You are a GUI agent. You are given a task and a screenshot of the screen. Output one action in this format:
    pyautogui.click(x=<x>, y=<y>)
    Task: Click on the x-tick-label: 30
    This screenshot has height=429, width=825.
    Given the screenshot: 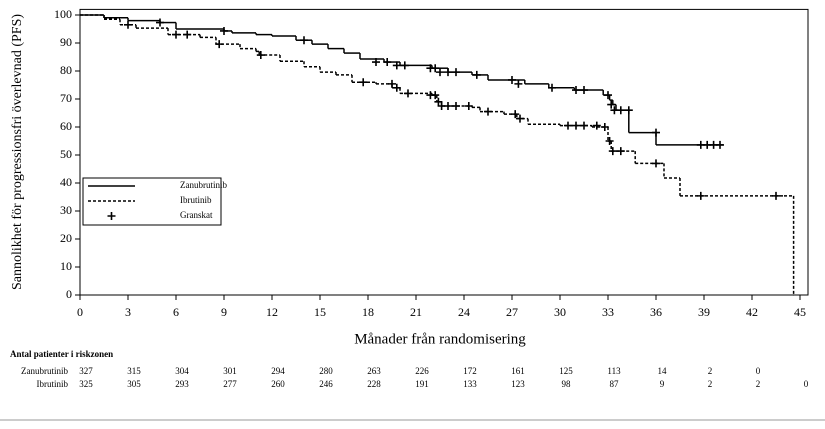 What is the action you would take?
    pyautogui.click(x=560, y=312)
    